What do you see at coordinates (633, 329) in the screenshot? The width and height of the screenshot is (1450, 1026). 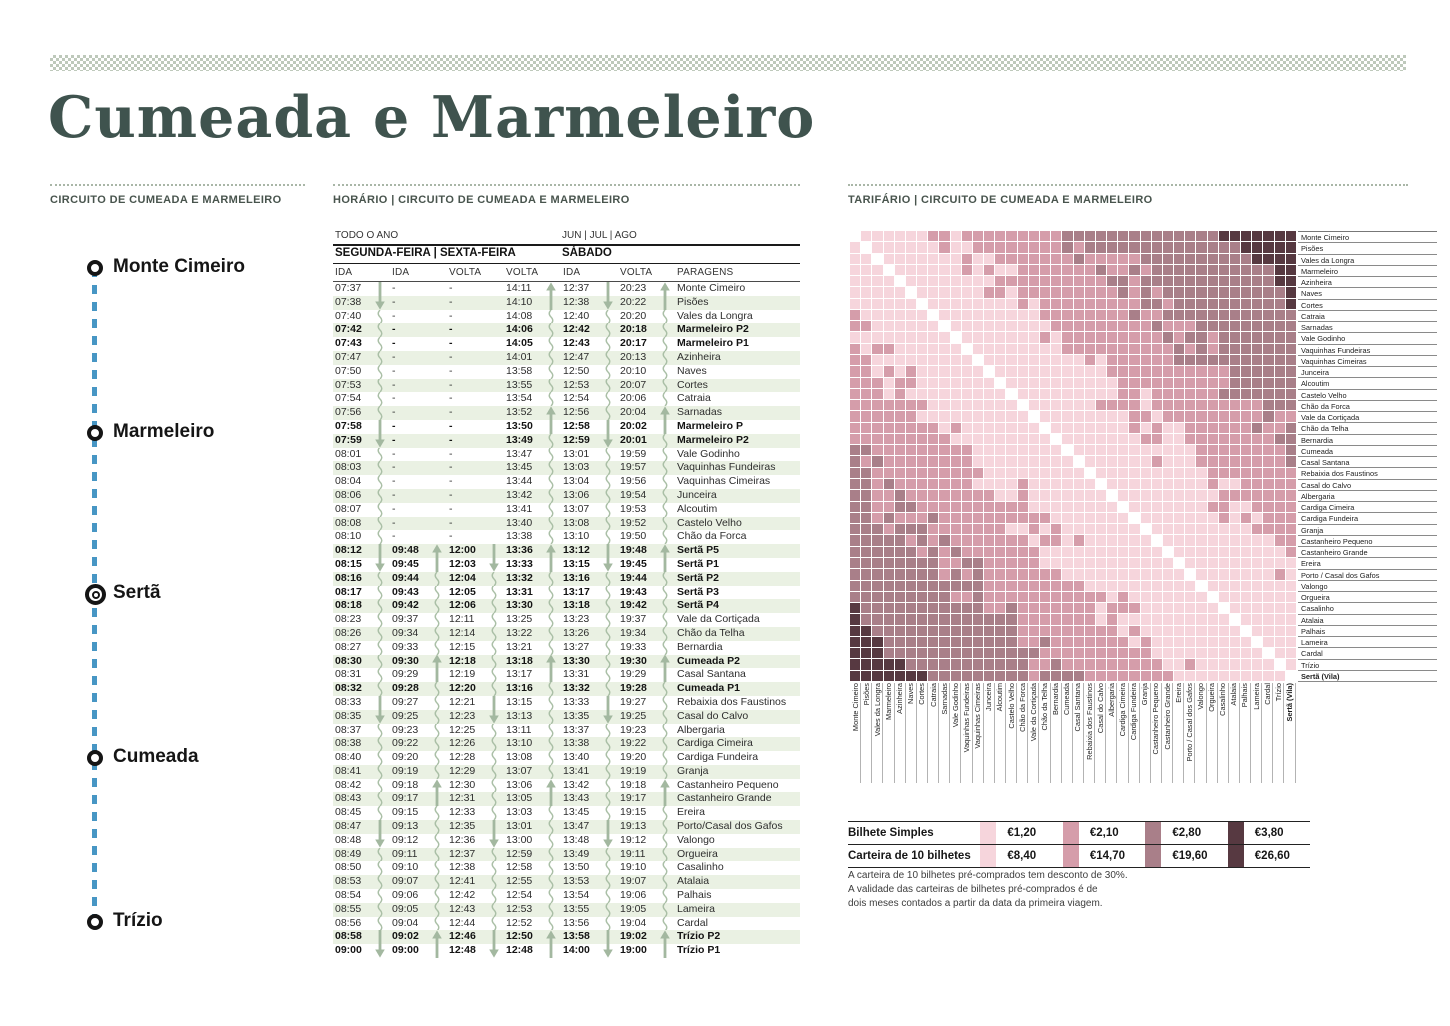 I see `time-cell: 20:18` at bounding box center [633, 329].